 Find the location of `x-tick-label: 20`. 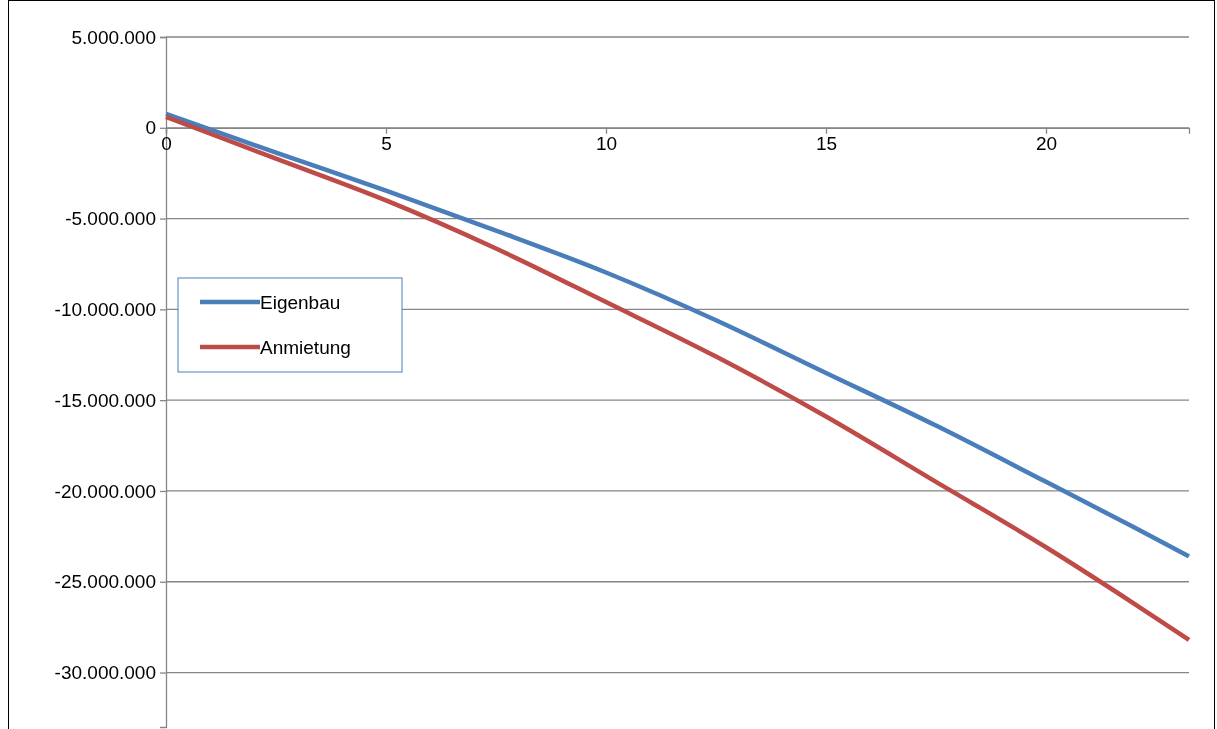

x-tick-label: 20 is located at coordinates (1046, 144).